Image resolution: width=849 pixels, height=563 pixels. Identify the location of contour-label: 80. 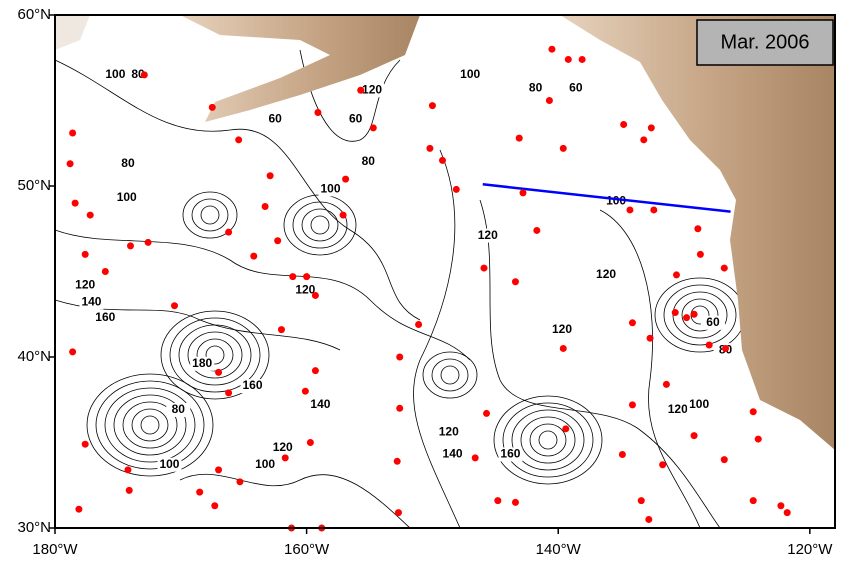
(536, 88).